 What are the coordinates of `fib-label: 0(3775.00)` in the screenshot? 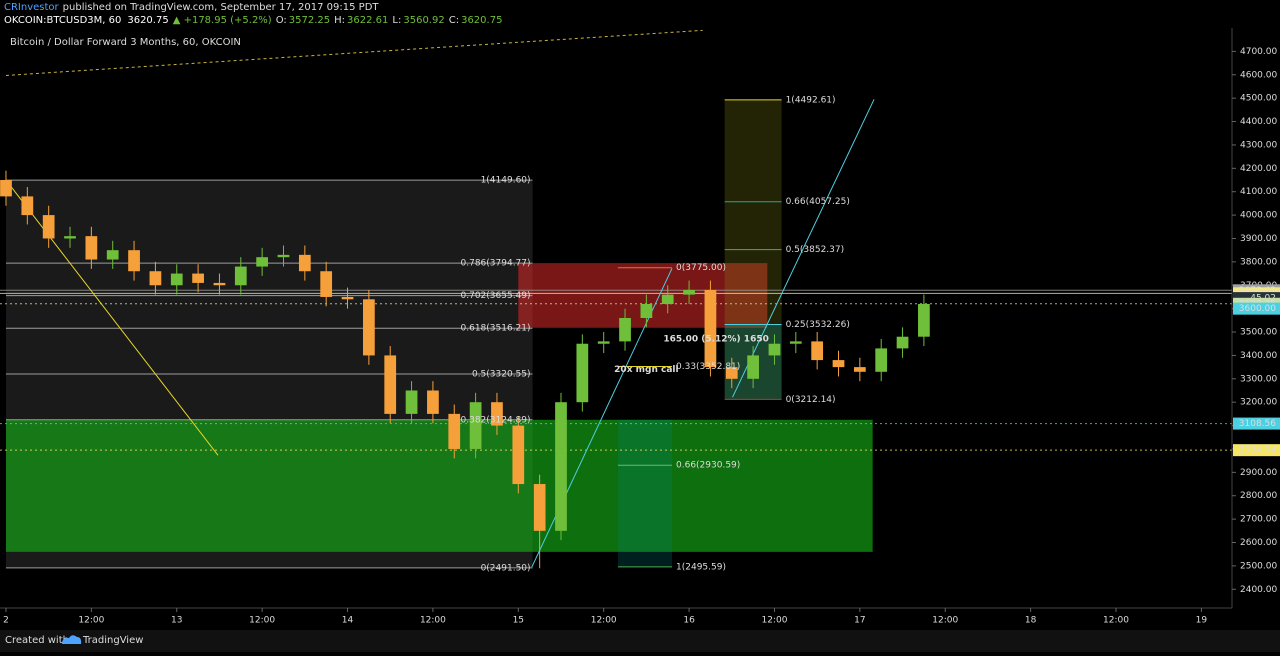 It's located at (701, 268).